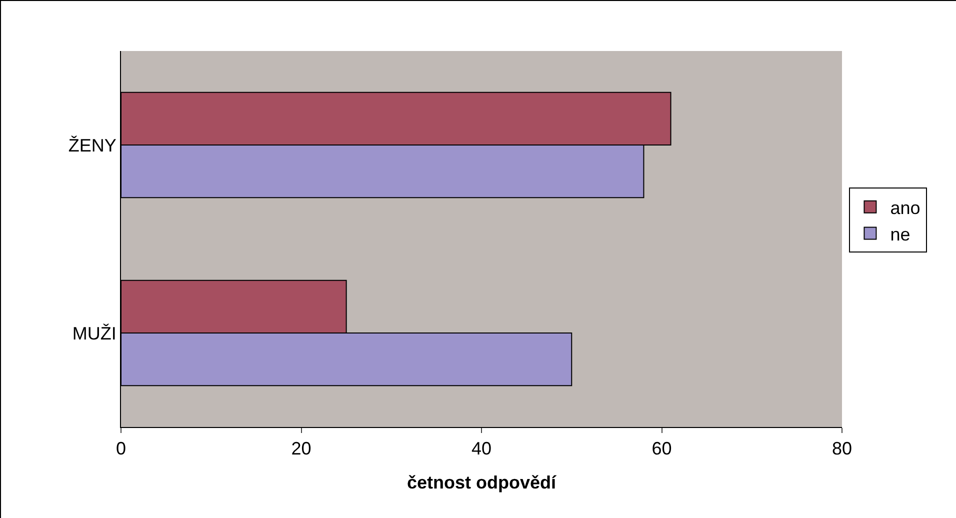 Image resolution: width=956 pixels, height=518 pixels. I want to click on x-tick-label: 40, so click(481, 448).